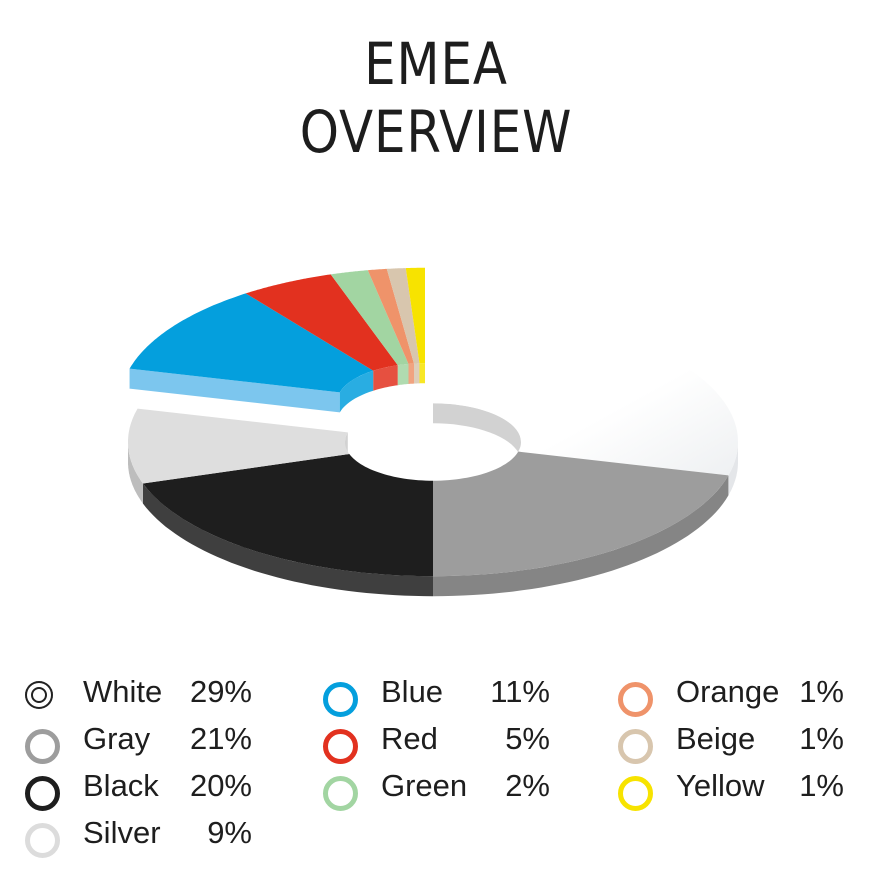  I want to click on legend-swatch-white, so click(39, 695).